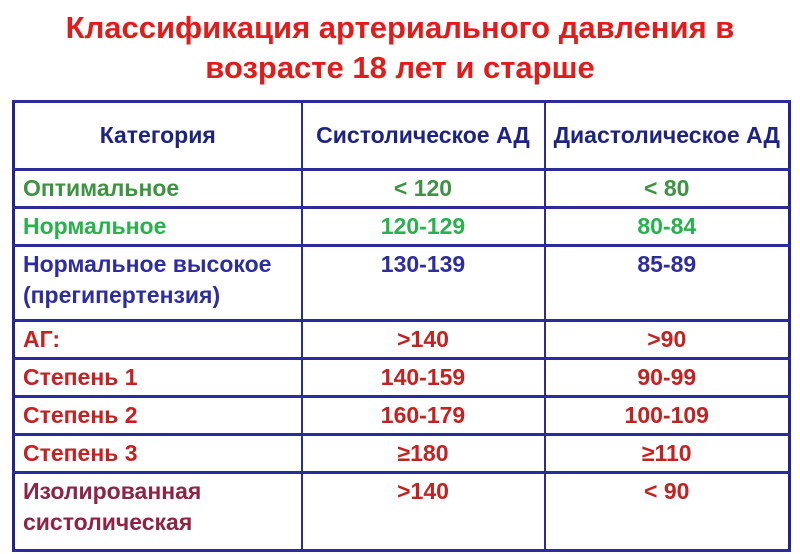 The width and height of the screenshot is (800, 554). Describe the element at coordinates (157, 511) in the screenshot. I see `category-cell: Изолированная систолическая` at that location.